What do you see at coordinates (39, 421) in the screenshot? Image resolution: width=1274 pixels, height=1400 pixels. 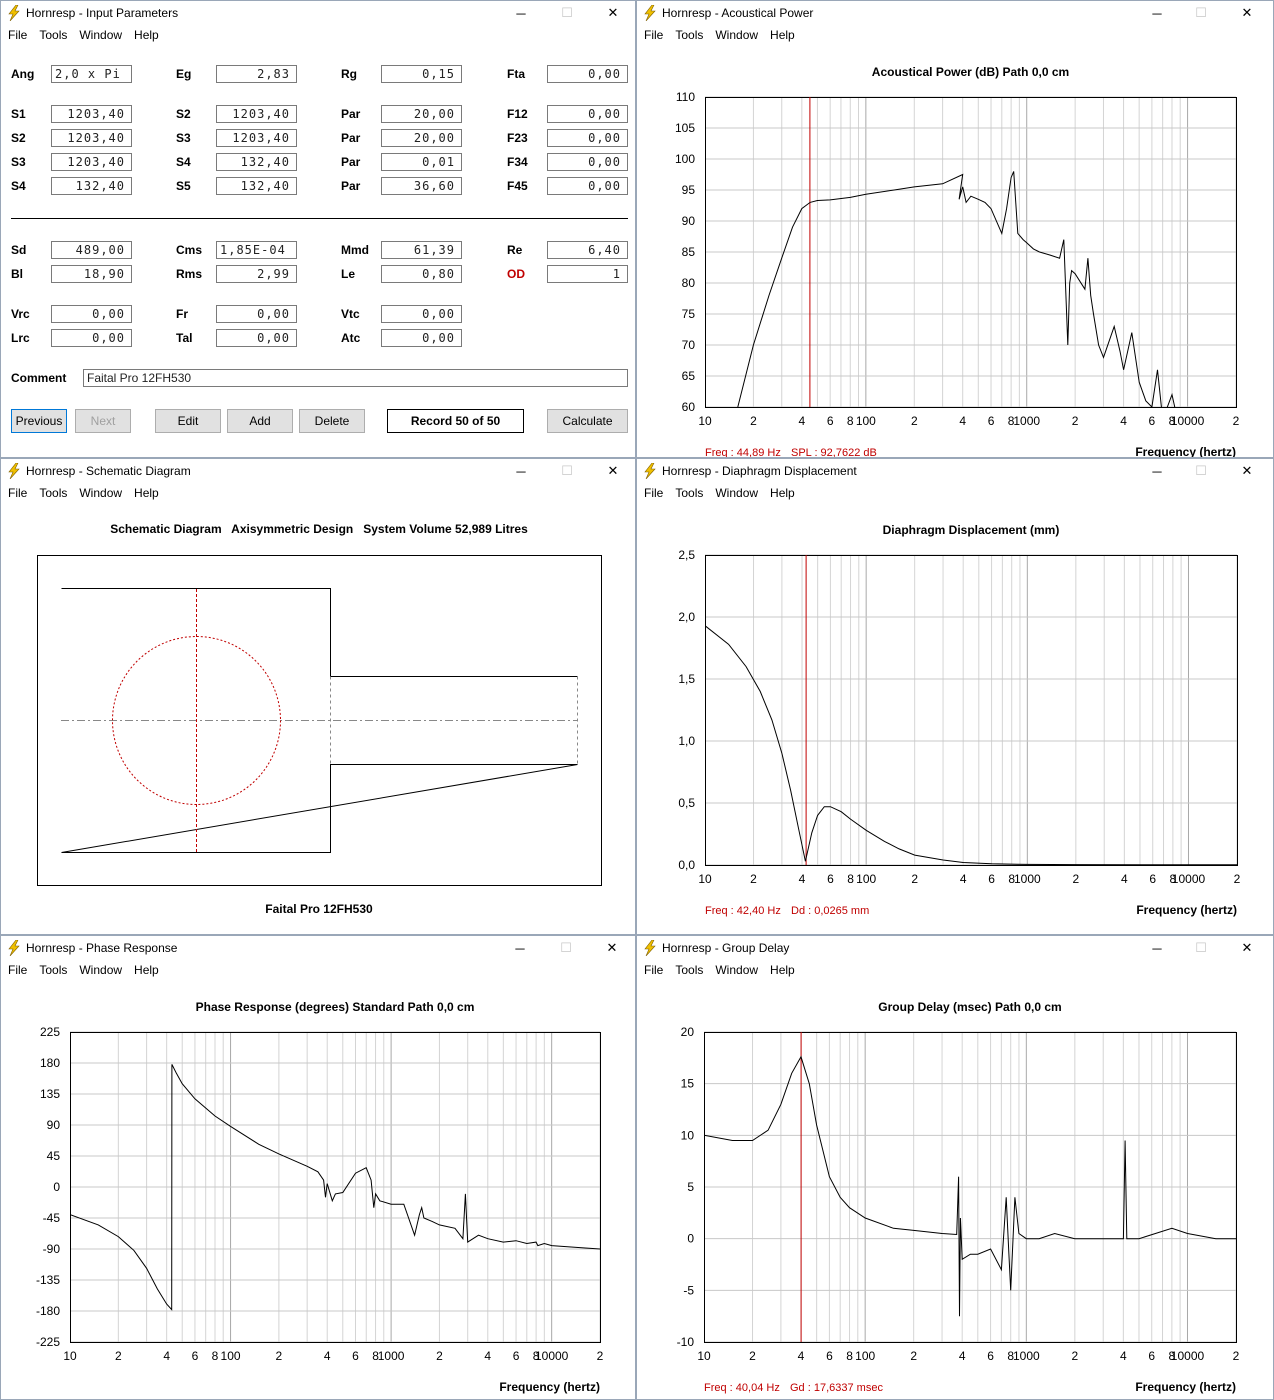 I see `previous-button: Previous` at bounding box center [39, 421].